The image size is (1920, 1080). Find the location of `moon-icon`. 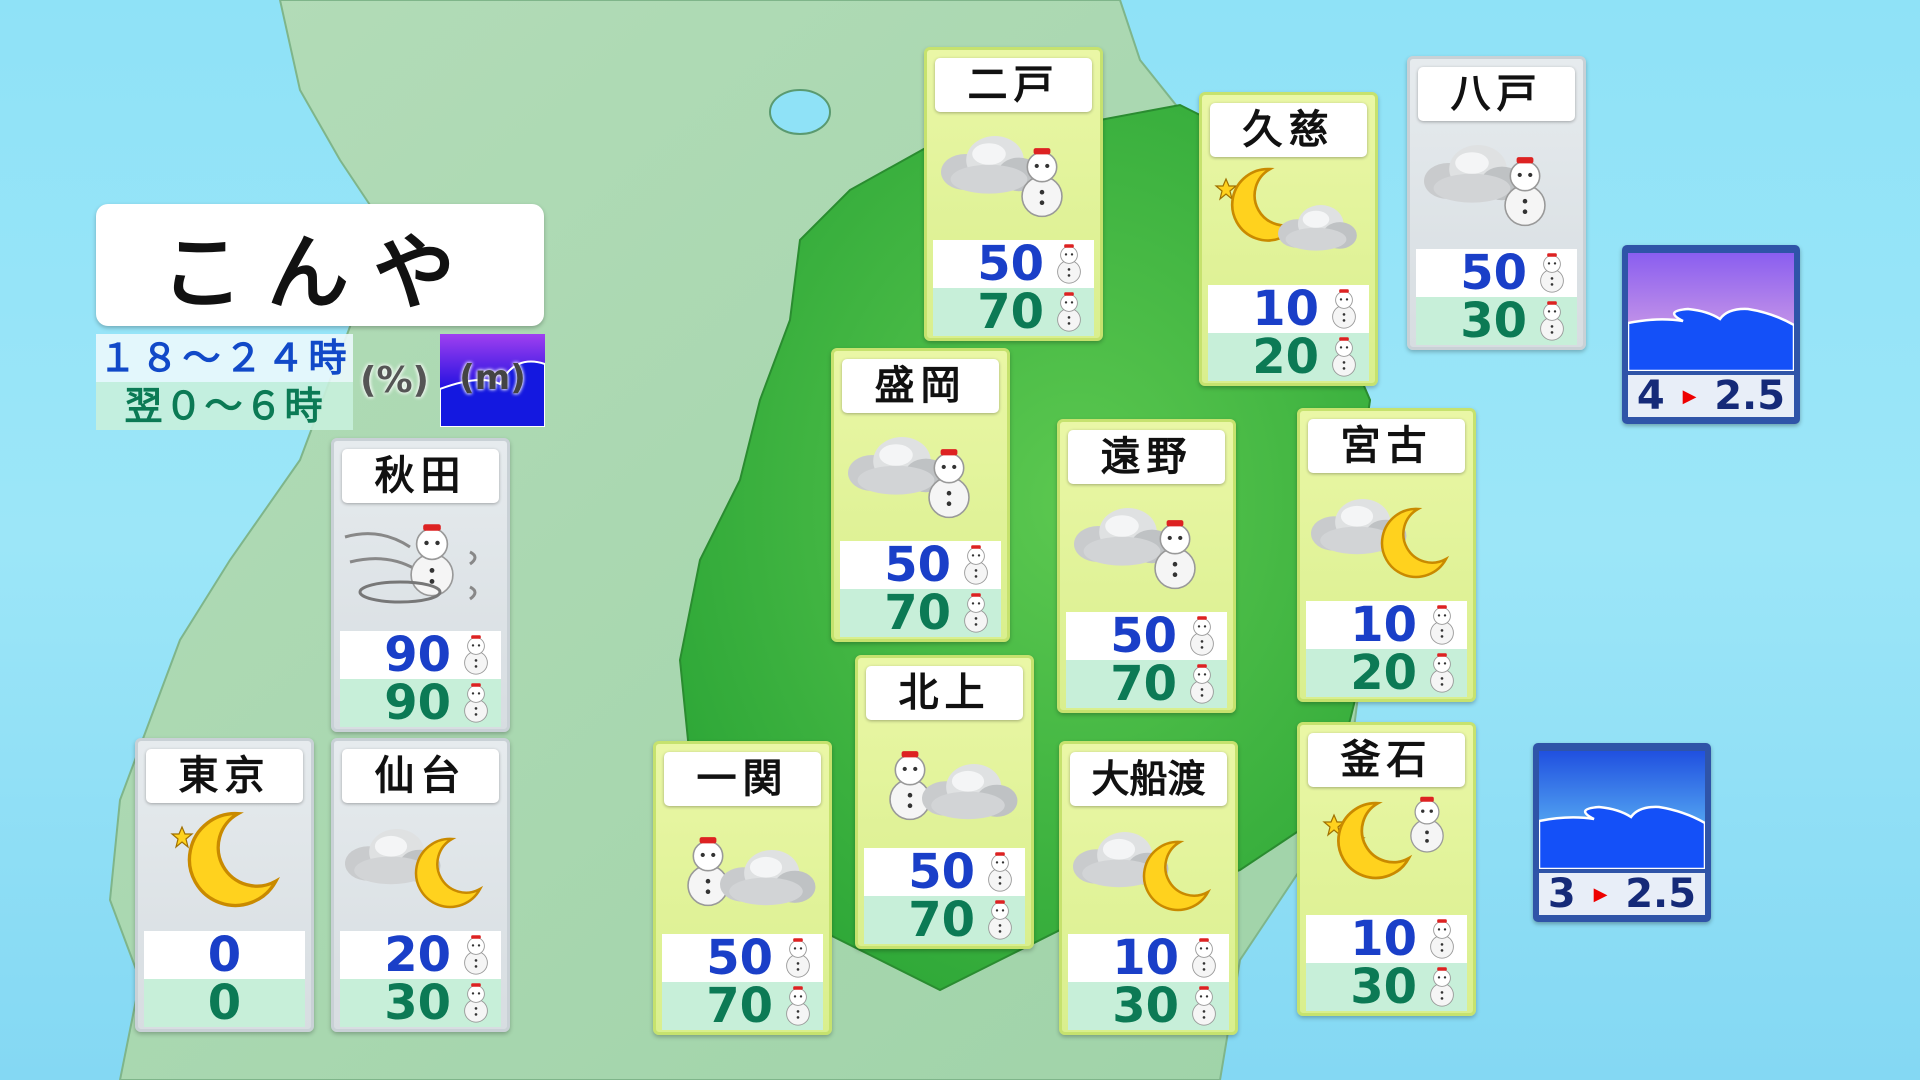

moon-icon is located at coordinates (449, 873).